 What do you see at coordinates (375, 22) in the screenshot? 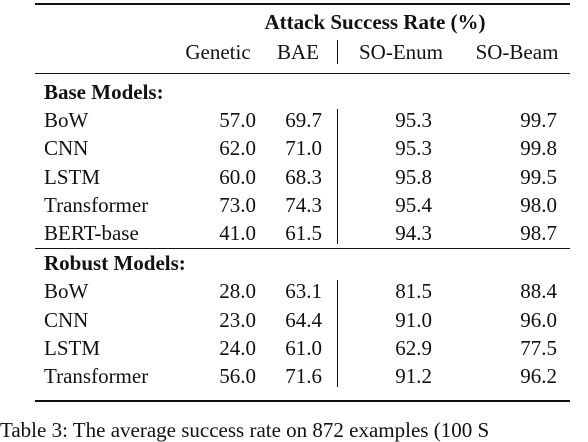
I see `super-header: Attack Success Rate (%)` at bounding box center [375, 22].